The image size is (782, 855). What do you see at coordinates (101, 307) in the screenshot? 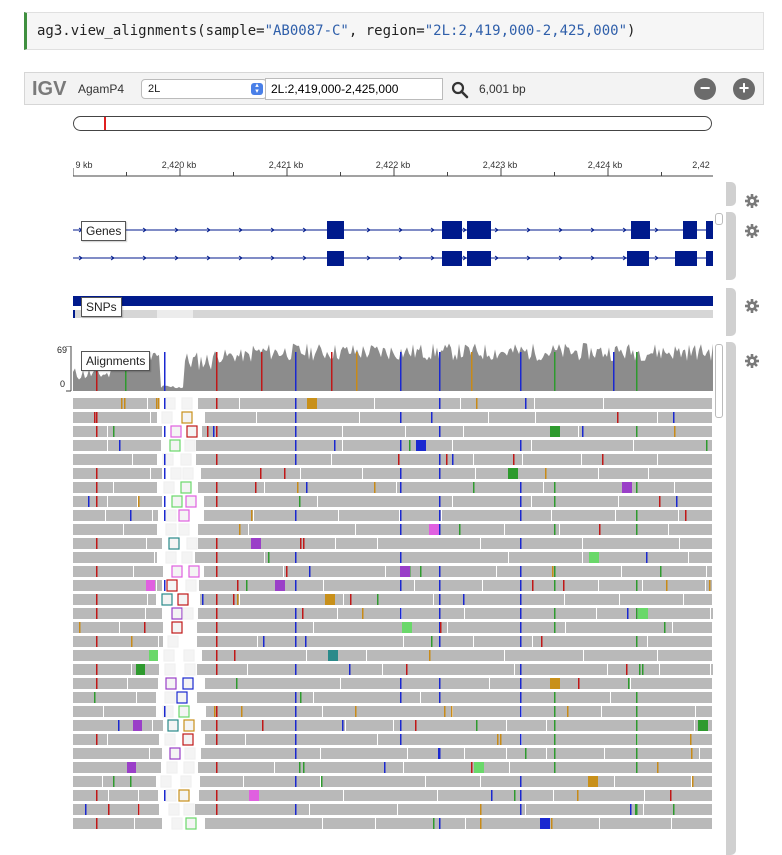
I see `snps-track-label: SNPs` at bounding box center [101, 307].